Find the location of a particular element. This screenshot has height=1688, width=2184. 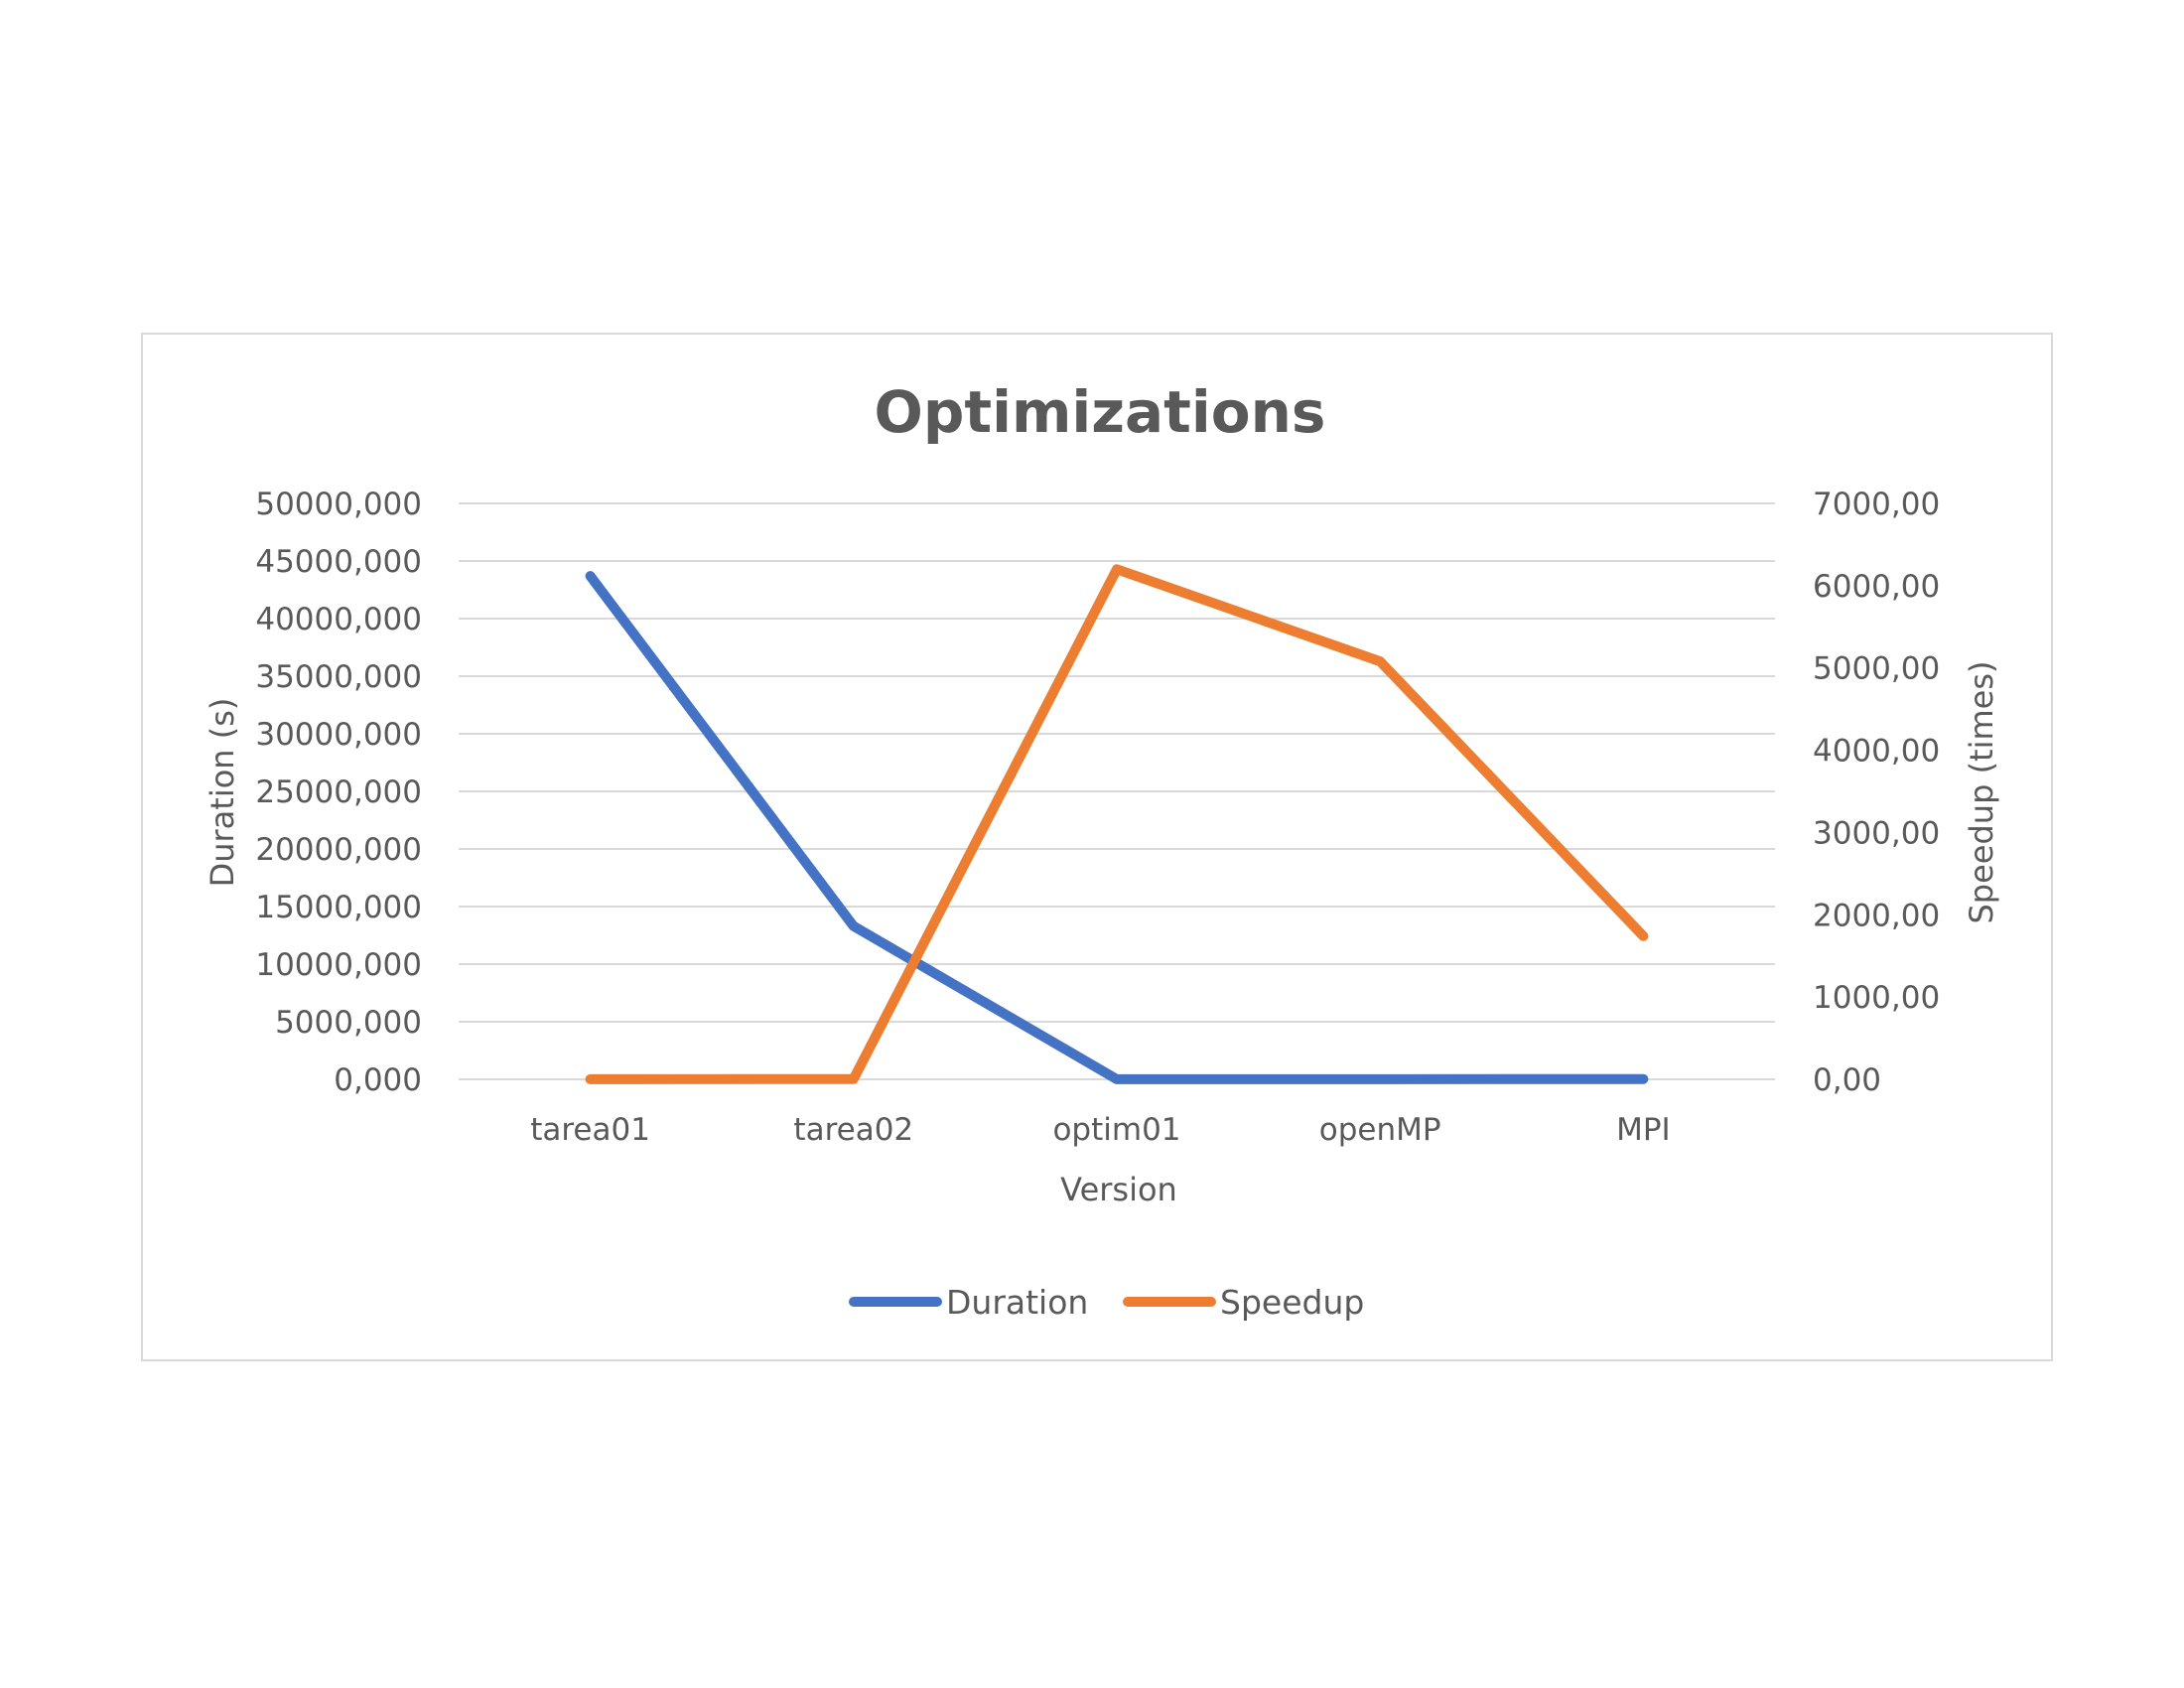

y2-tick-label: 7000,00 is located at coordinates (1876, 504).